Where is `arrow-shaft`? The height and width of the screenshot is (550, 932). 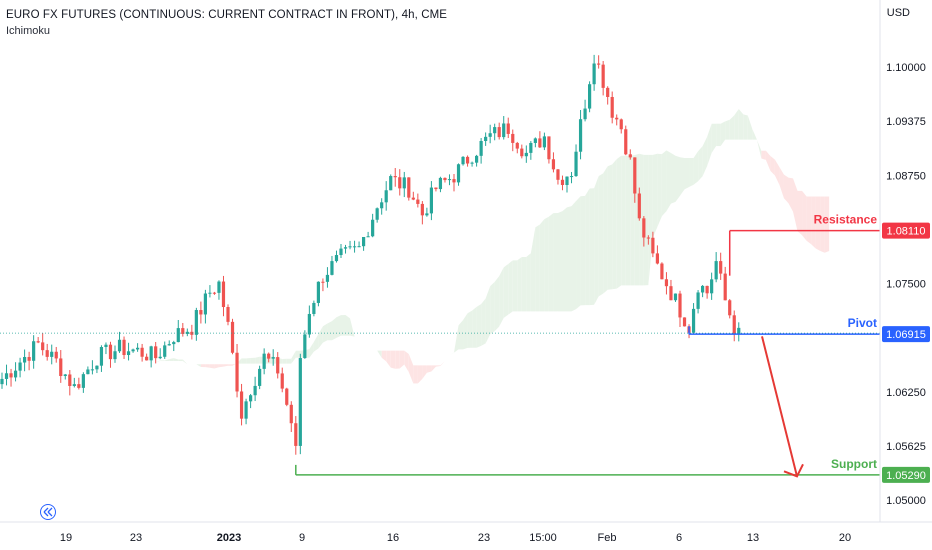
arrow-shaft is located at coordinates (779, 406).